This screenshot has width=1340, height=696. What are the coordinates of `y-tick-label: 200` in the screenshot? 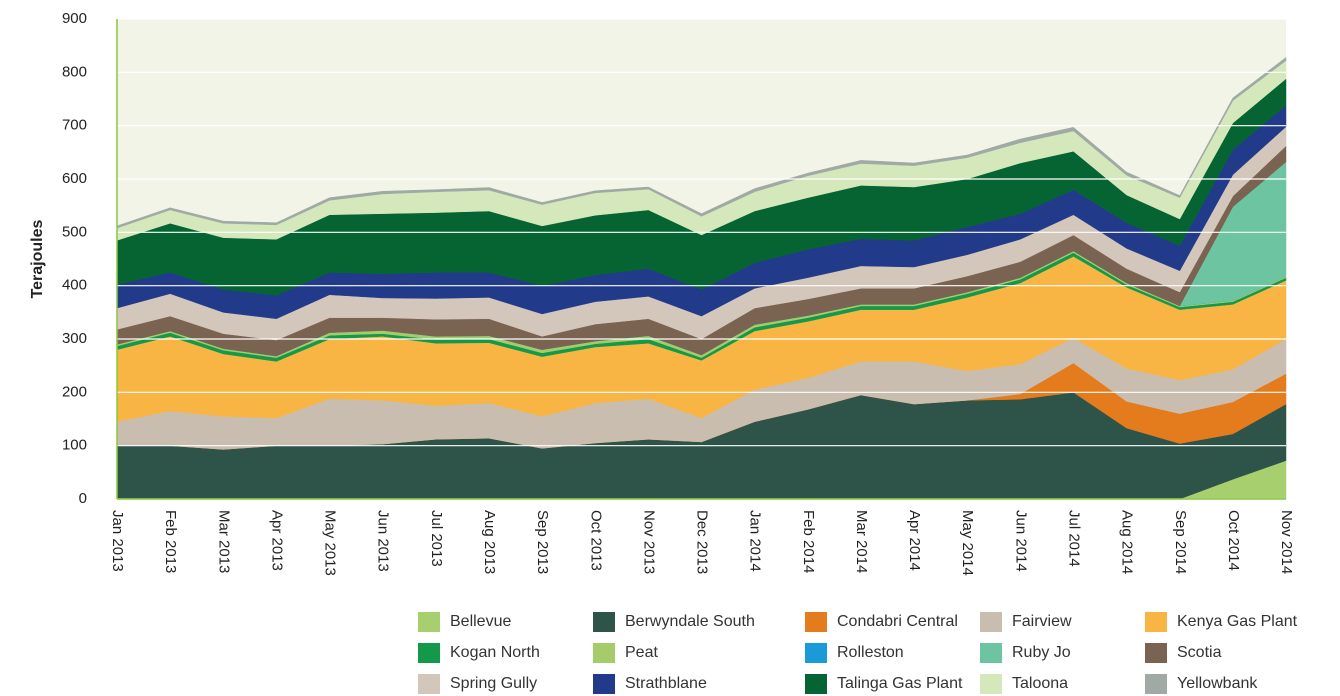 It's located at (74, 391).